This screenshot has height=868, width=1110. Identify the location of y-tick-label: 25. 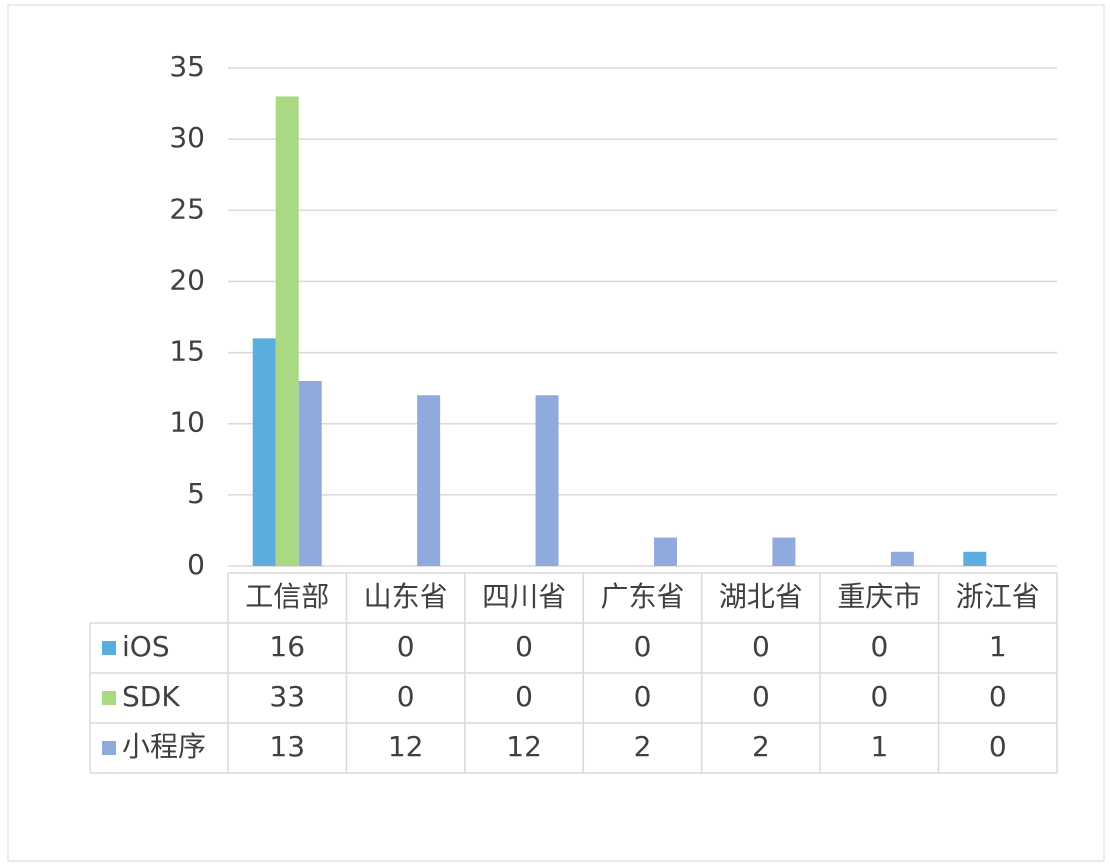
(187, 208).